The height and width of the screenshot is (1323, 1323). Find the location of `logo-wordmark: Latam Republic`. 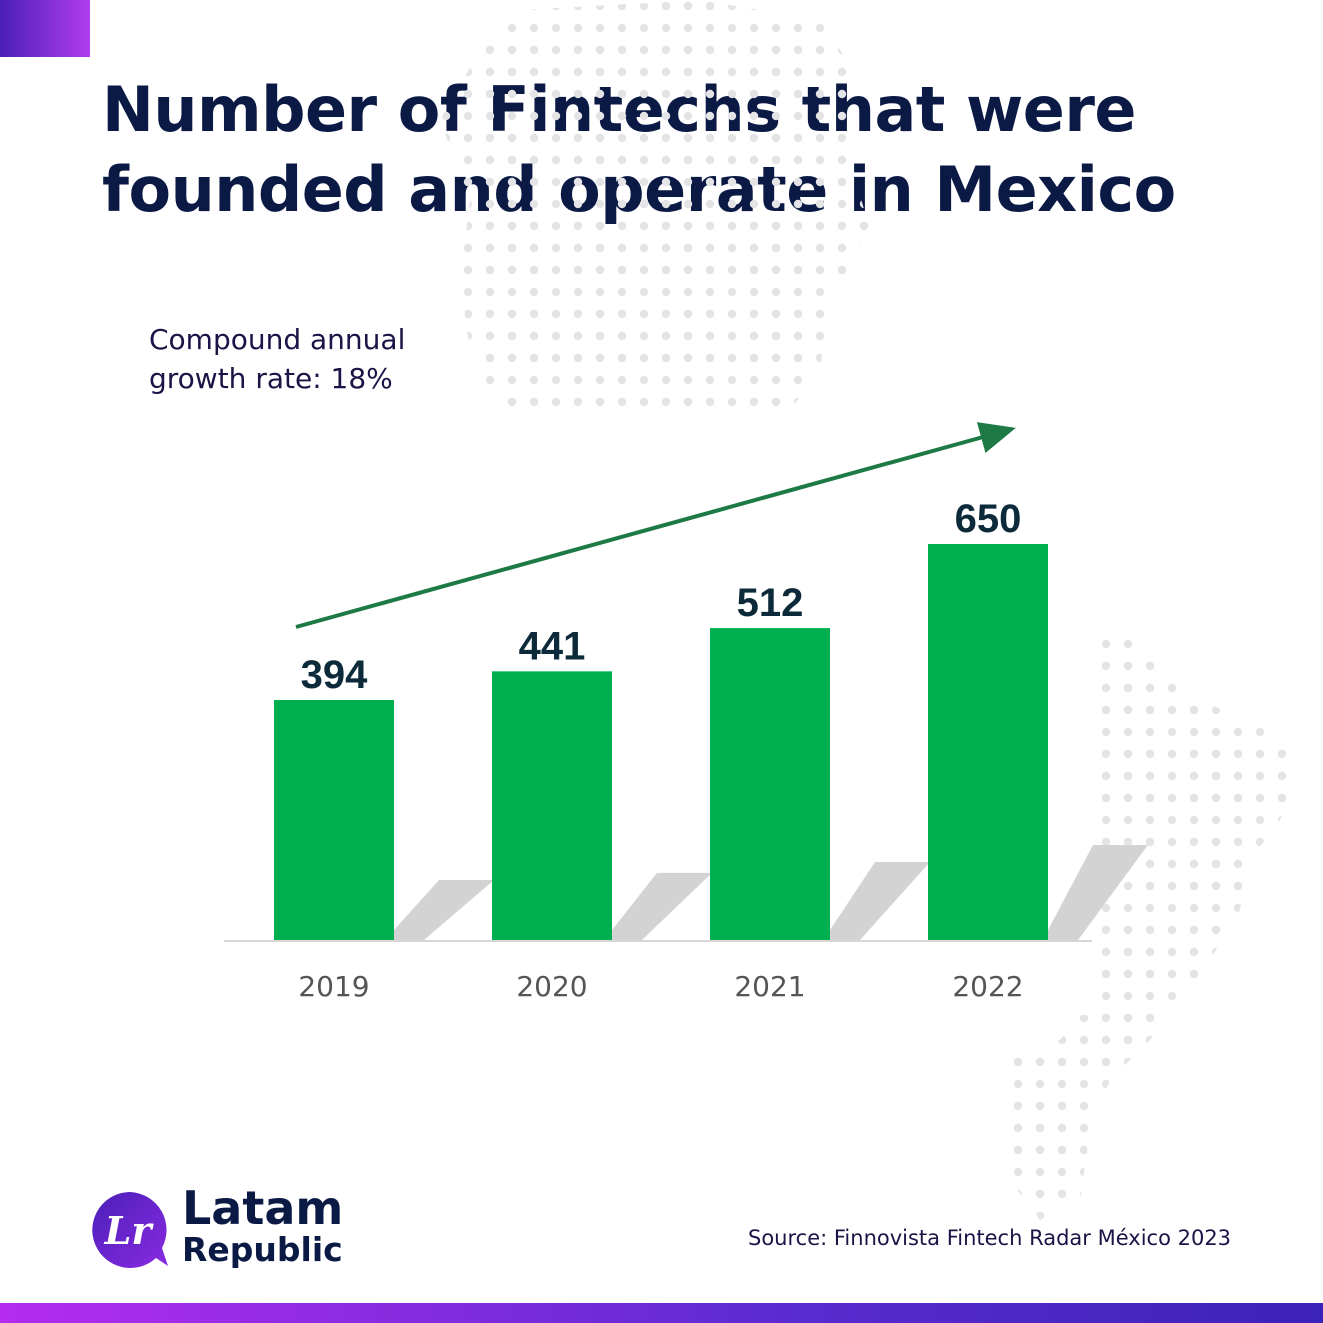

logo-wordmark: Latam Republic is located at coordinates (262, 1226).